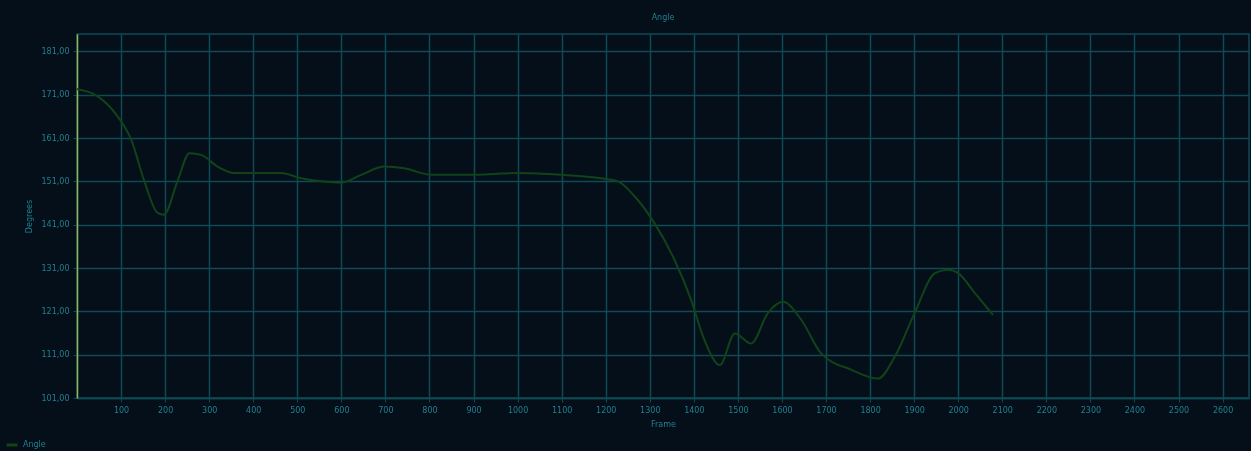  What do you see at coordinates (1002, 410) in the screenshot?
I see `x-tick-label: 2100` at bounding box center [1002, 410].